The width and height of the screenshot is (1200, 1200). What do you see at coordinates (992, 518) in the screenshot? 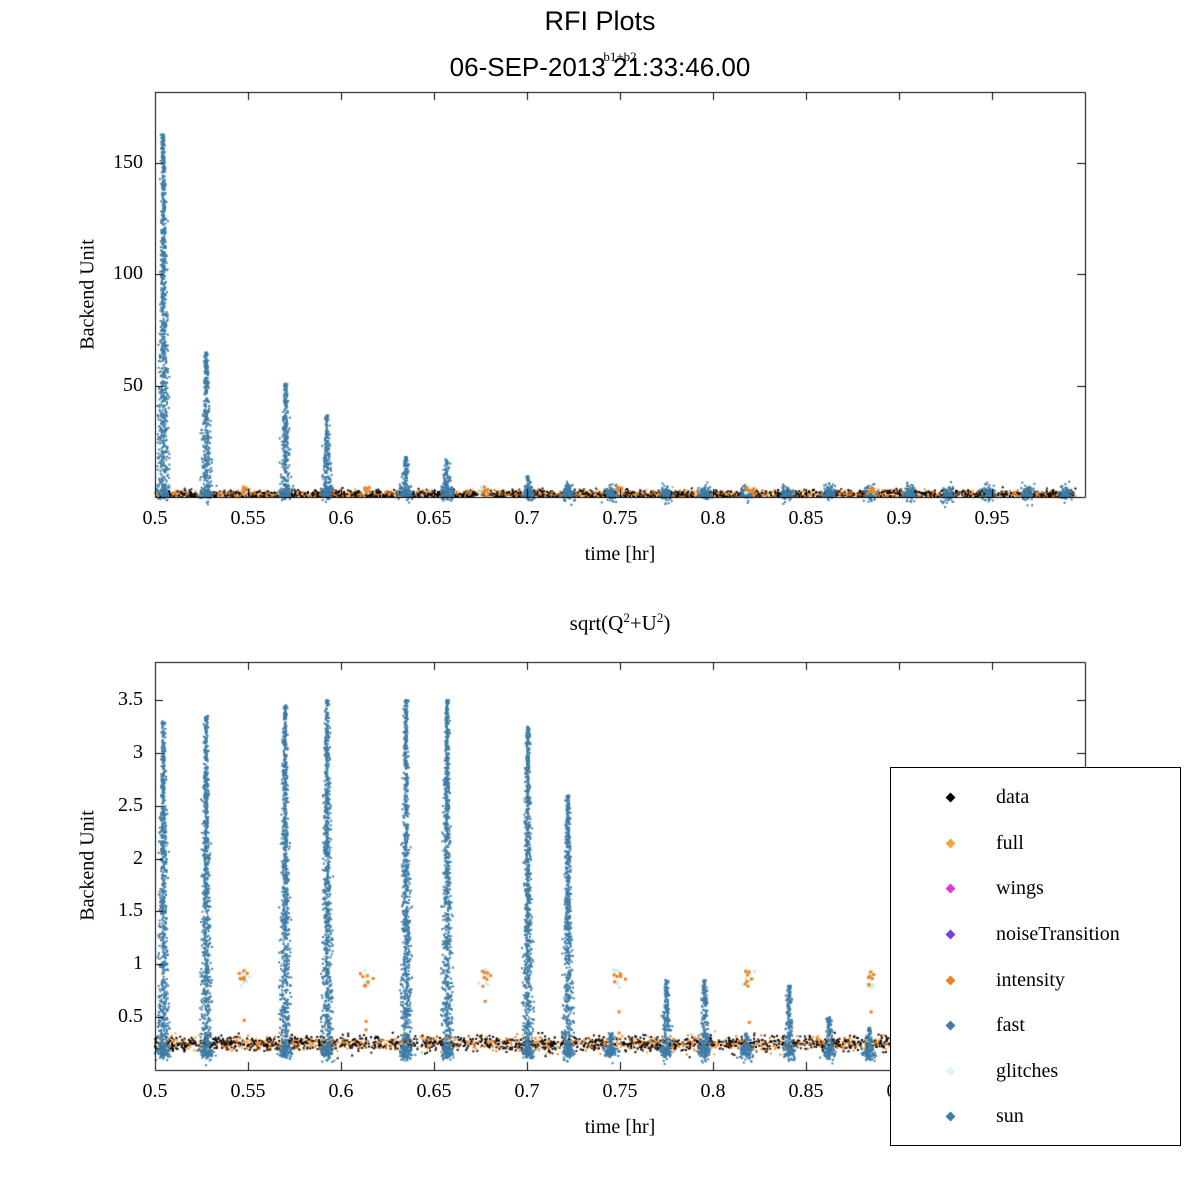
I see `x-tick-label: 0.95` at bounding box center [992, 518].